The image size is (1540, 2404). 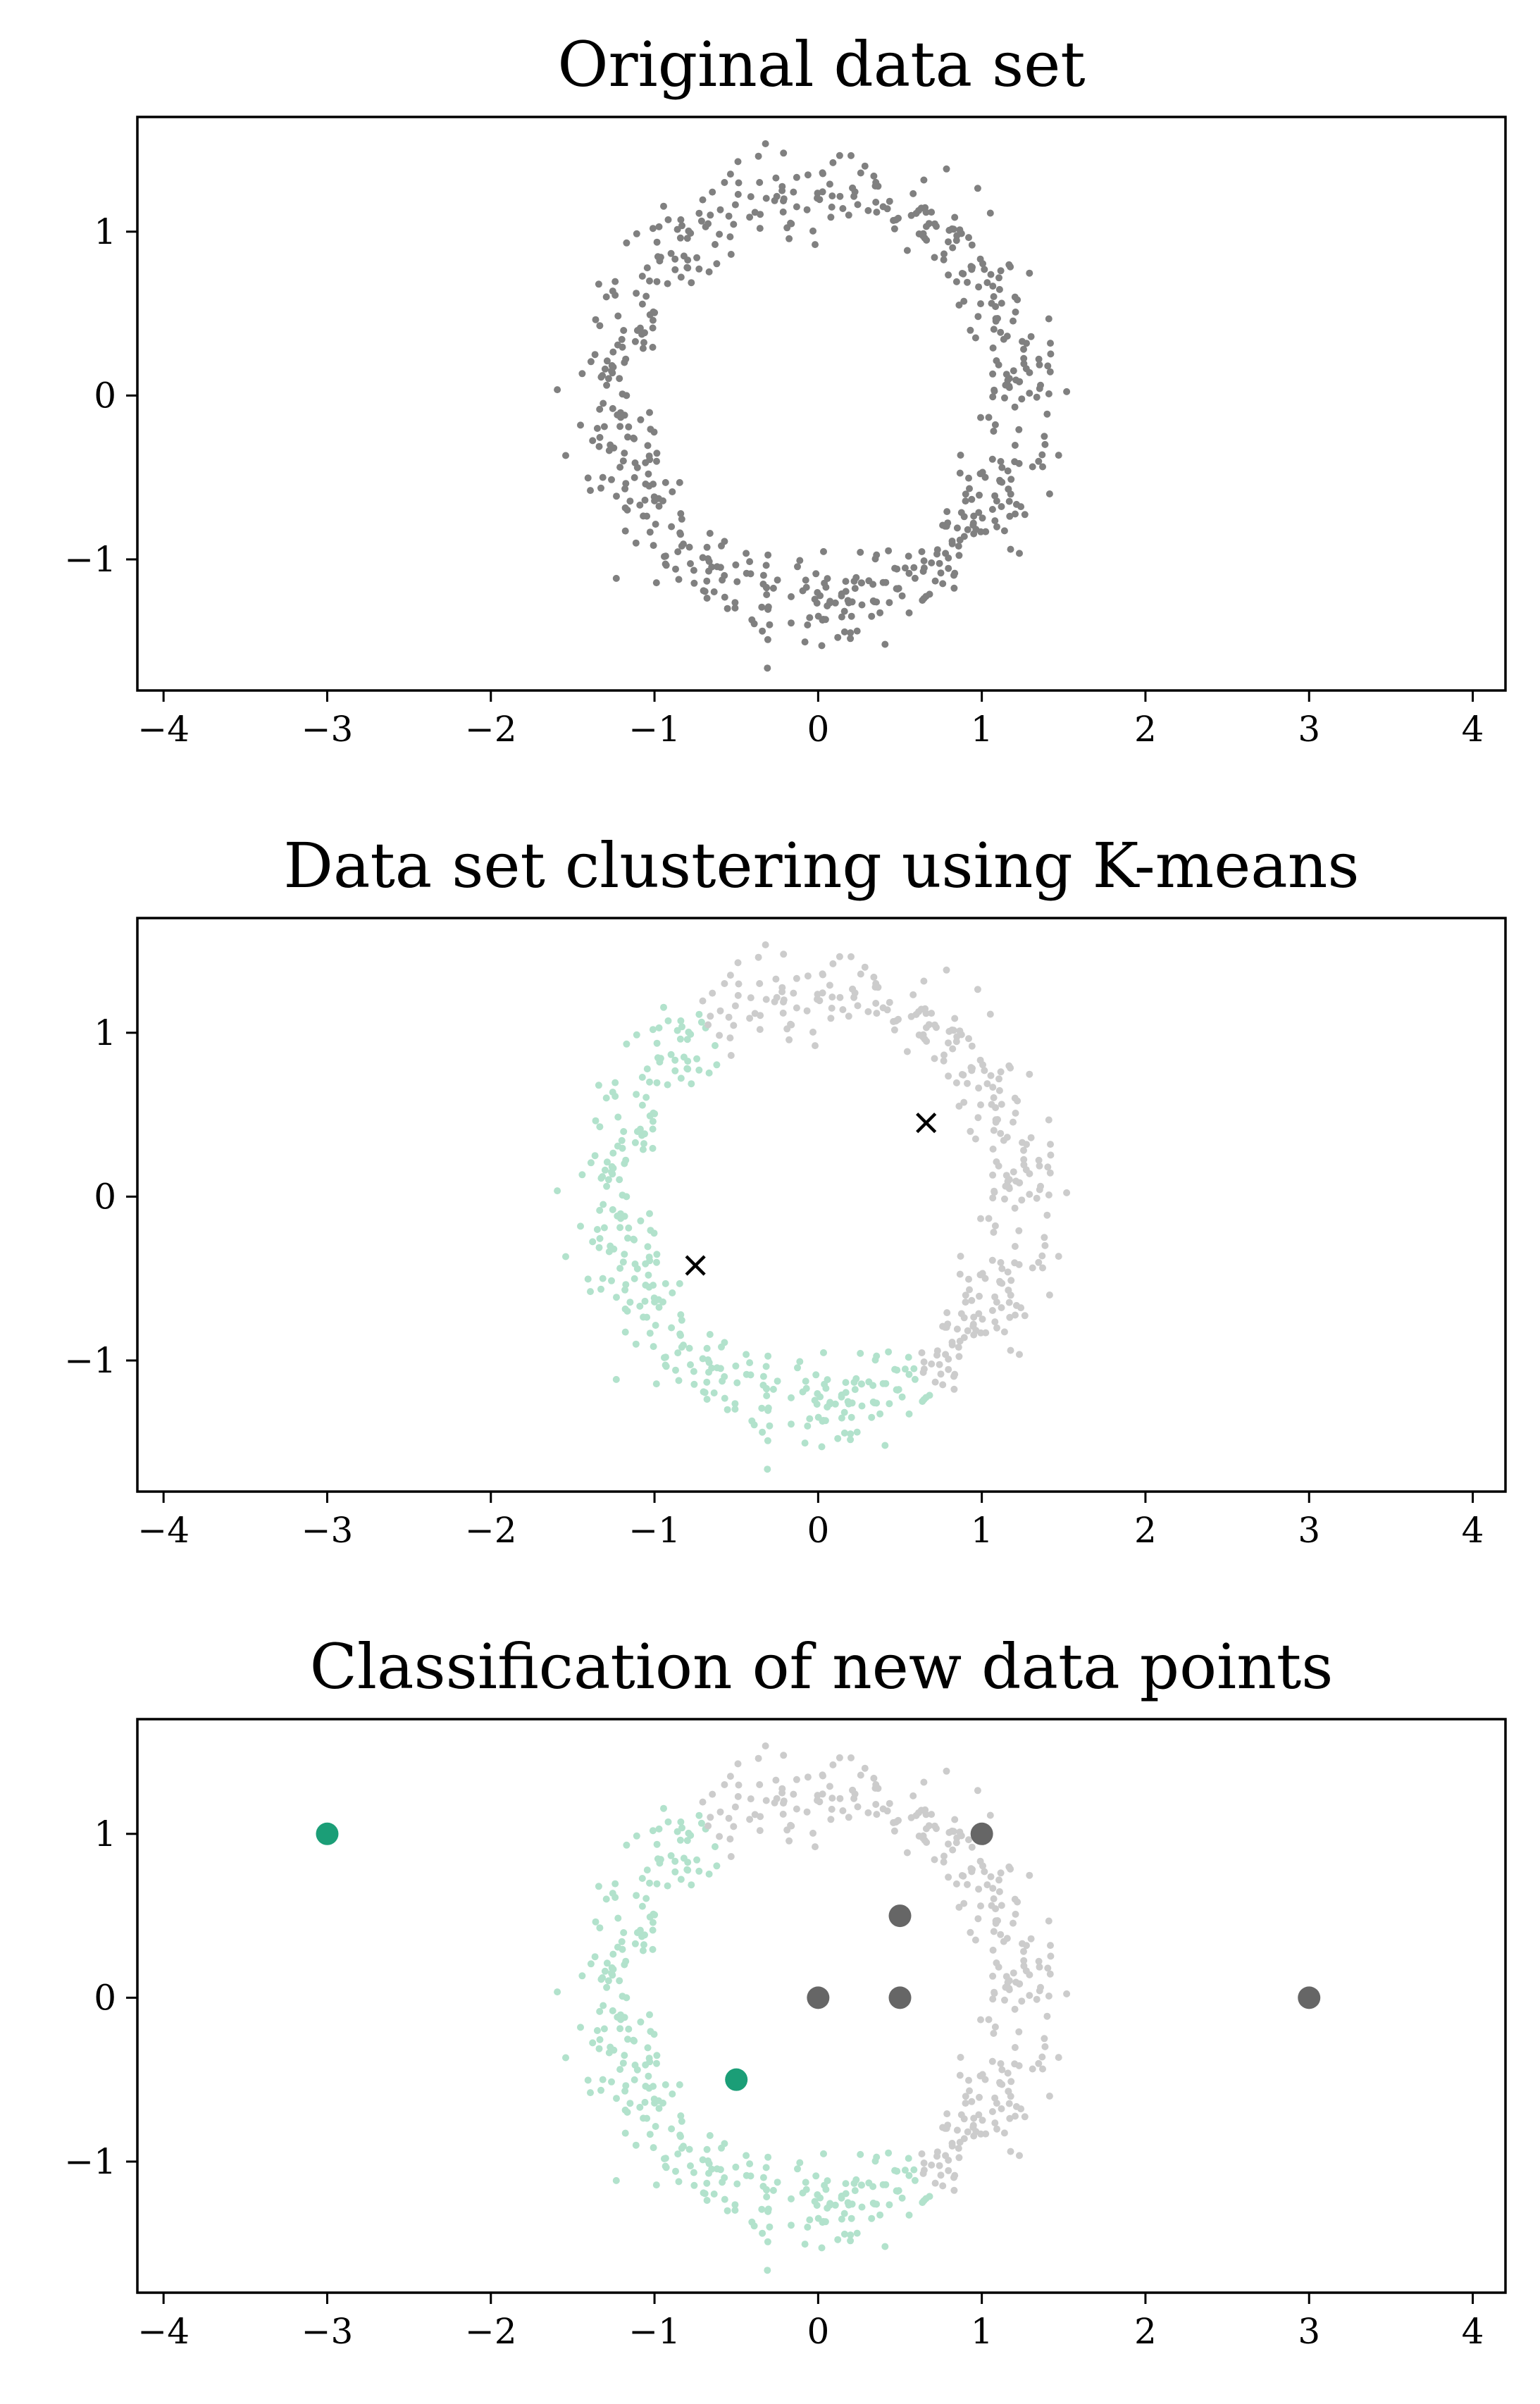 What do you see at coordinates (105, 1032) in the screenshot?
I see `y-tick-label: 1` at bounding box center [105, 1032].